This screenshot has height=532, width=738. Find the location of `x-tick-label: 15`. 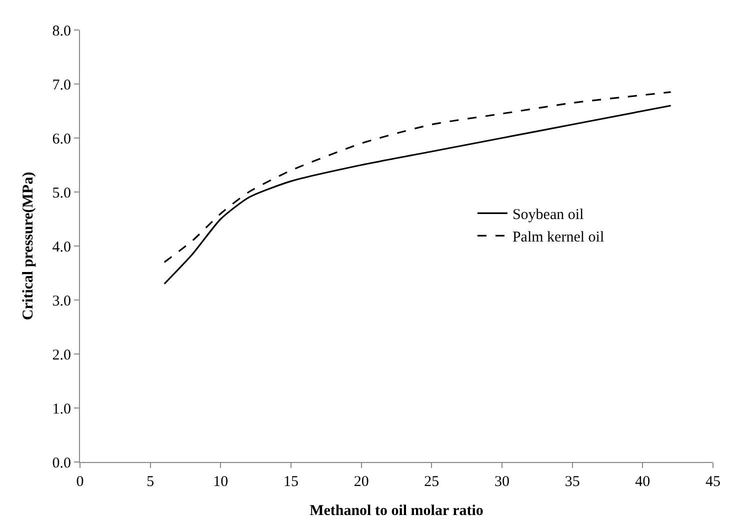

x-tick-label: 15 is located at coordinates (291, 482).